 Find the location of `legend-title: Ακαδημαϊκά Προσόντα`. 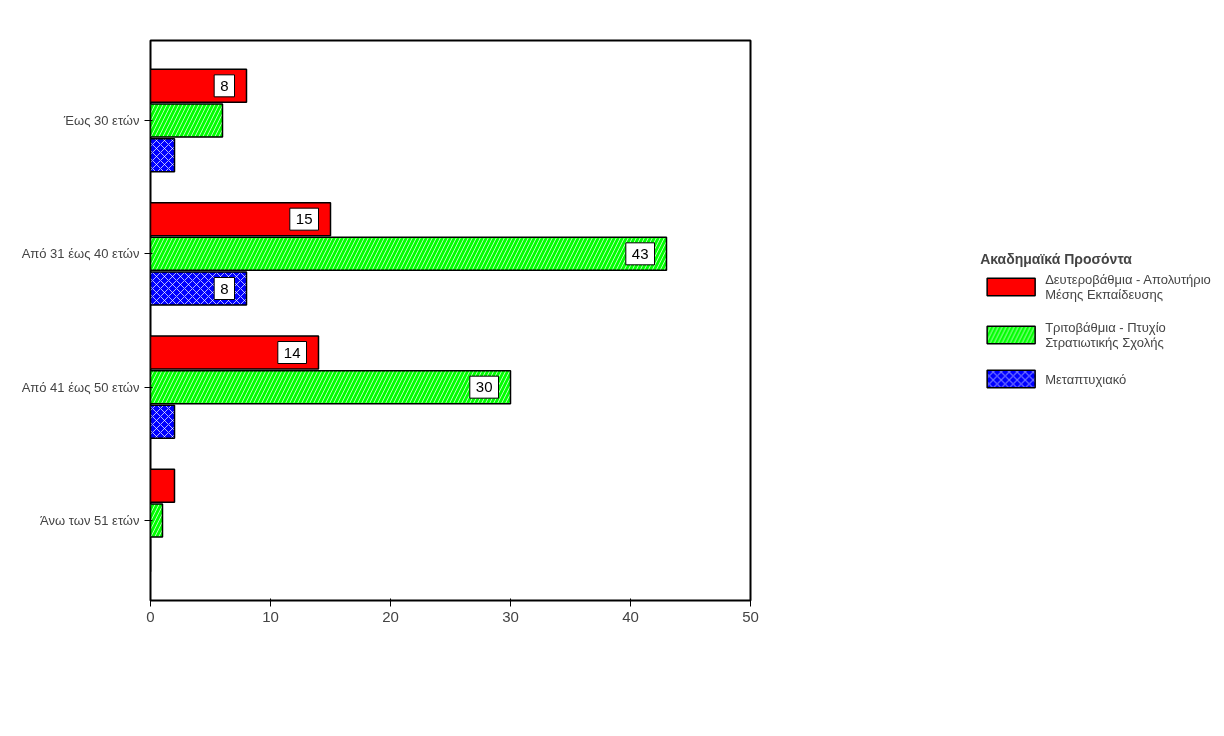

legend-title: Ακαδημαϊκά Προσόντα is located at coordinates (1056, 258).